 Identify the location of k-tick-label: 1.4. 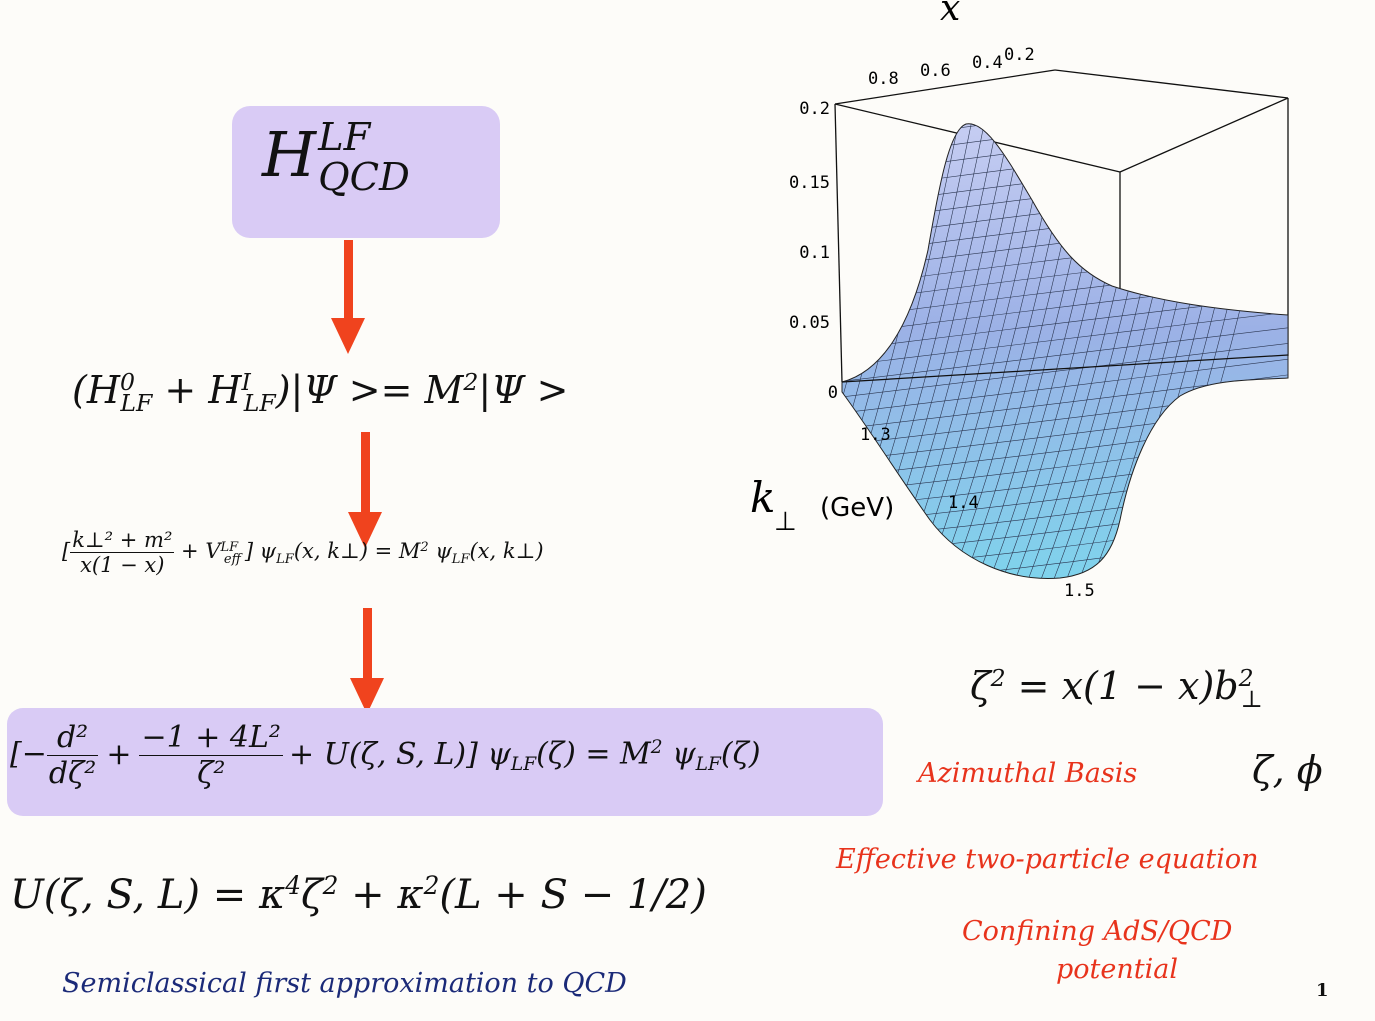
(963, 503).